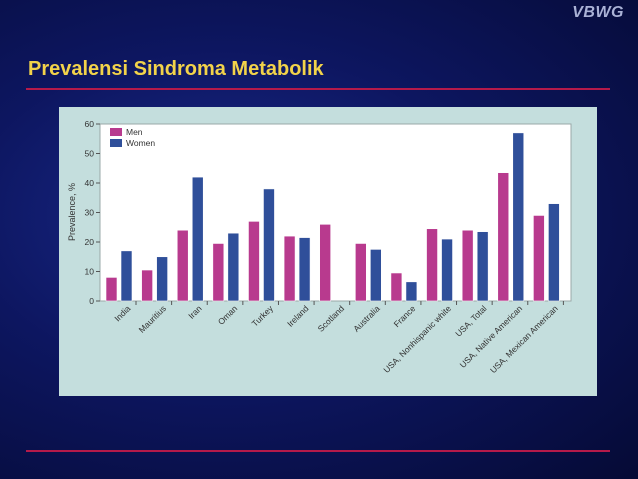 The height and width of the screenshot is (479, 638). Describe the element at coordinates (298, 316) in the screenshot. I see `x-tick-label: Ireland` at that location.